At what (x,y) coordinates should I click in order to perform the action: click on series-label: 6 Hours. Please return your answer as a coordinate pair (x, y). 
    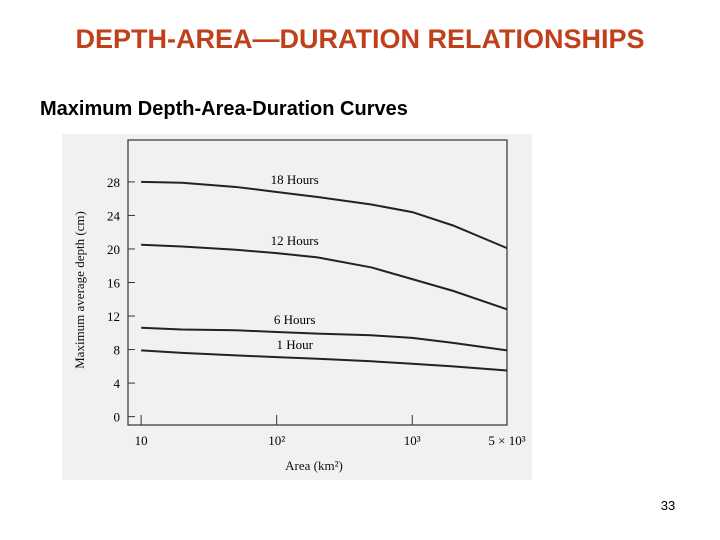
    Looking at the image, I should click on (295, 319).